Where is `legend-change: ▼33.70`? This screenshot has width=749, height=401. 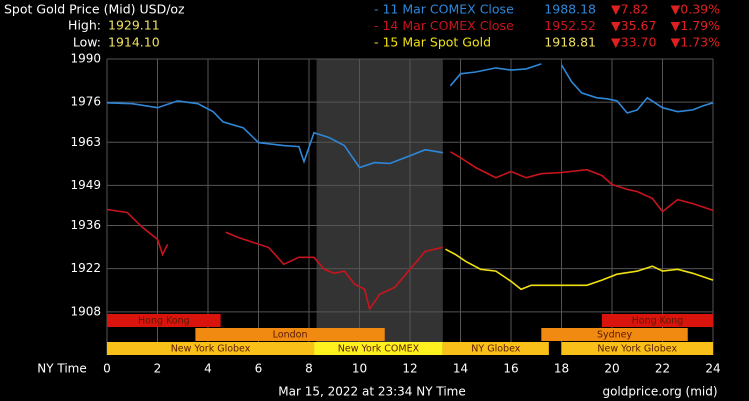
legend-change: ▼33.70 is located at coordinates (633, 42).